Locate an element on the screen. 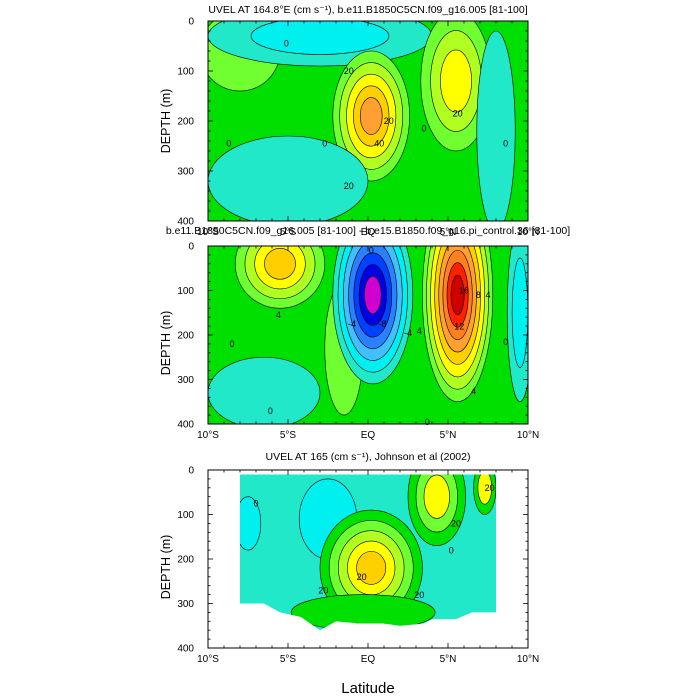 Image resolution: width=700 pixels, height=700 pixels. y-axis-label-panel-1: DEPTH (m) is located at coordinates (166, 121).